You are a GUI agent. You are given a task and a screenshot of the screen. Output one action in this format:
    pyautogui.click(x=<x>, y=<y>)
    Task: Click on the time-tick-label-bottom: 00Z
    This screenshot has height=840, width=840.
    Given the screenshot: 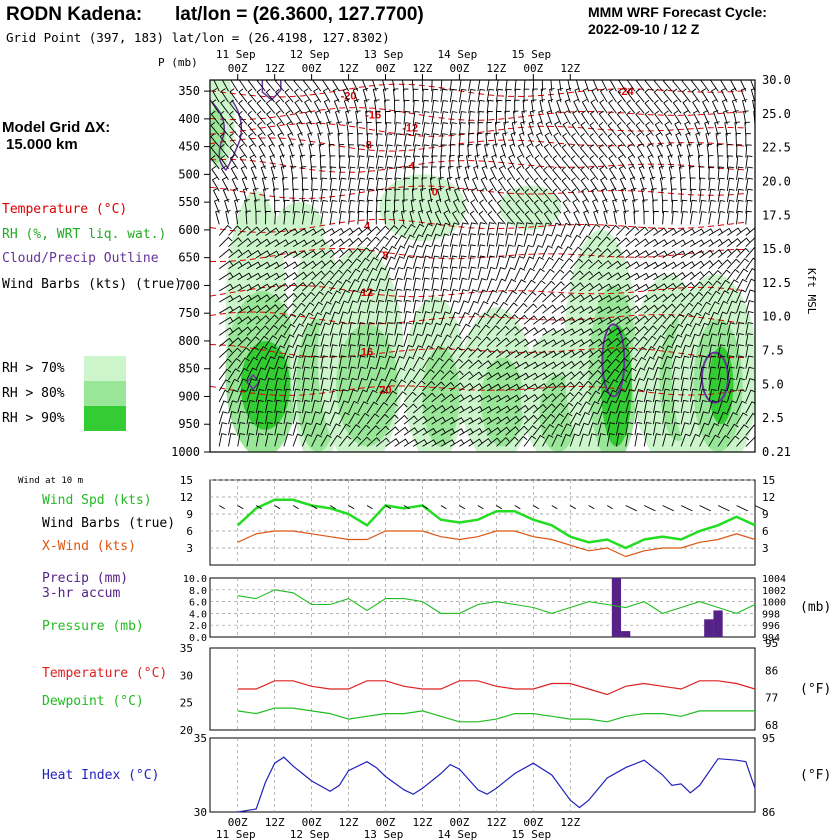 What is the action you would take?
    pyautogui.click(x=312, y=822)
    